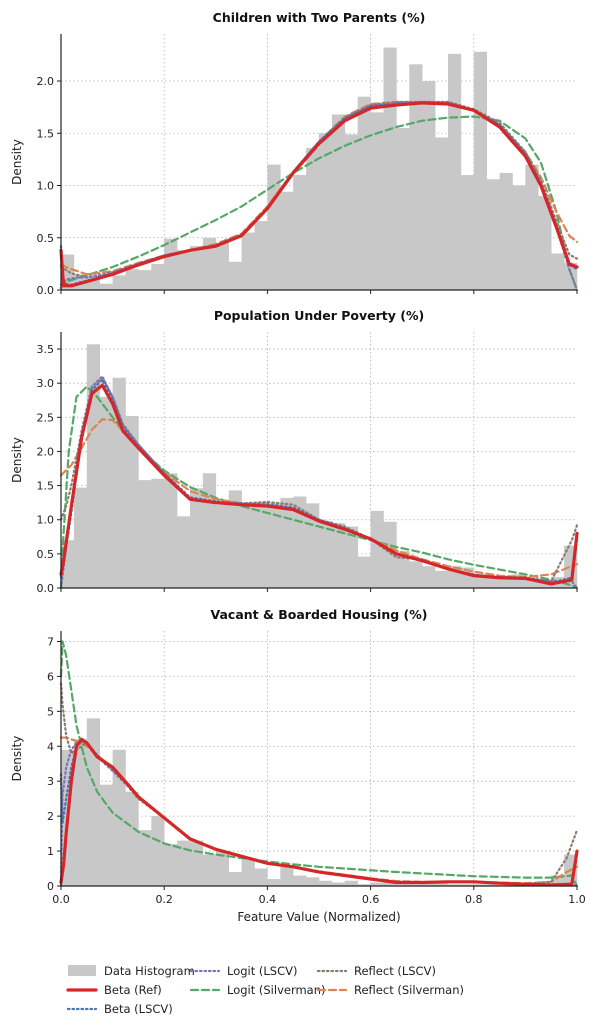 The height and width of the screenshot is (1031, 598). Describe the element at coordinates (409, 990) in the screenshot. I see `legend-label: Reflect (Silverman)` at that location.